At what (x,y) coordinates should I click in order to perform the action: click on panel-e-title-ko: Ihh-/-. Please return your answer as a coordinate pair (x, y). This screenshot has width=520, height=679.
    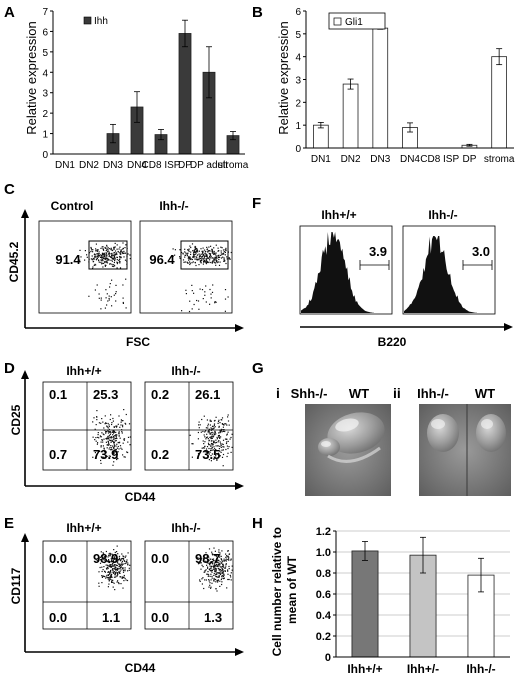
    Looking at the image, I should click on (185, 528).